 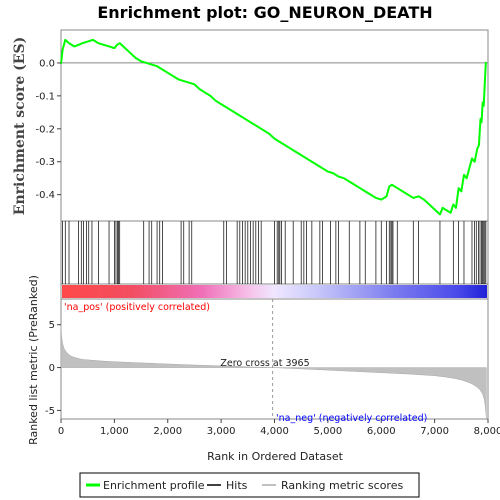 I want to click on metric-tick-label: -5, so click(x=50, y=411).